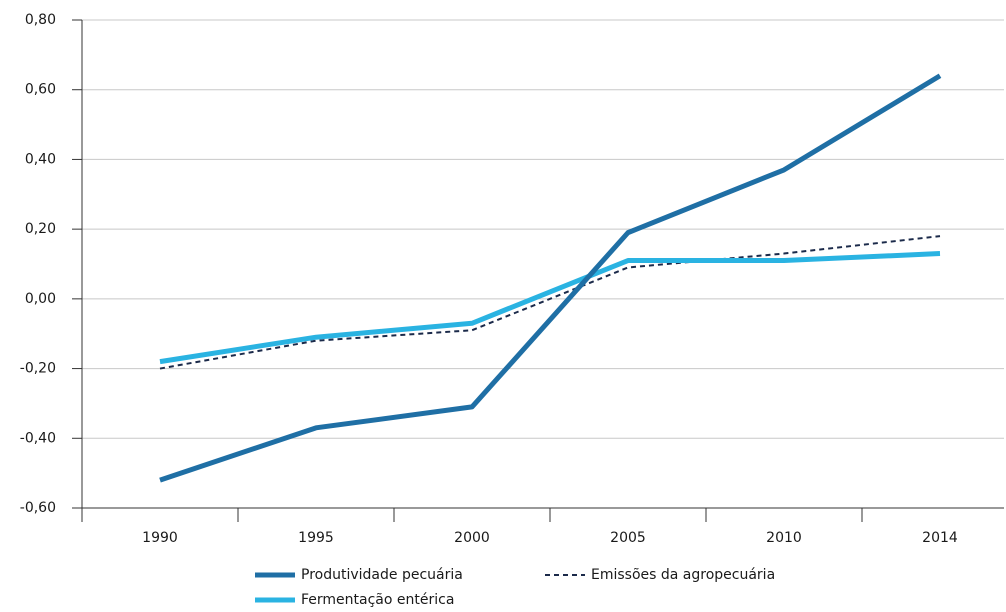 The height and width of the screenshot is (612, 1006). What do you see at coordinates (40, 90) in the screenshot?
I see `y-tick-label: 0,60` at bounding box center [40, 90].